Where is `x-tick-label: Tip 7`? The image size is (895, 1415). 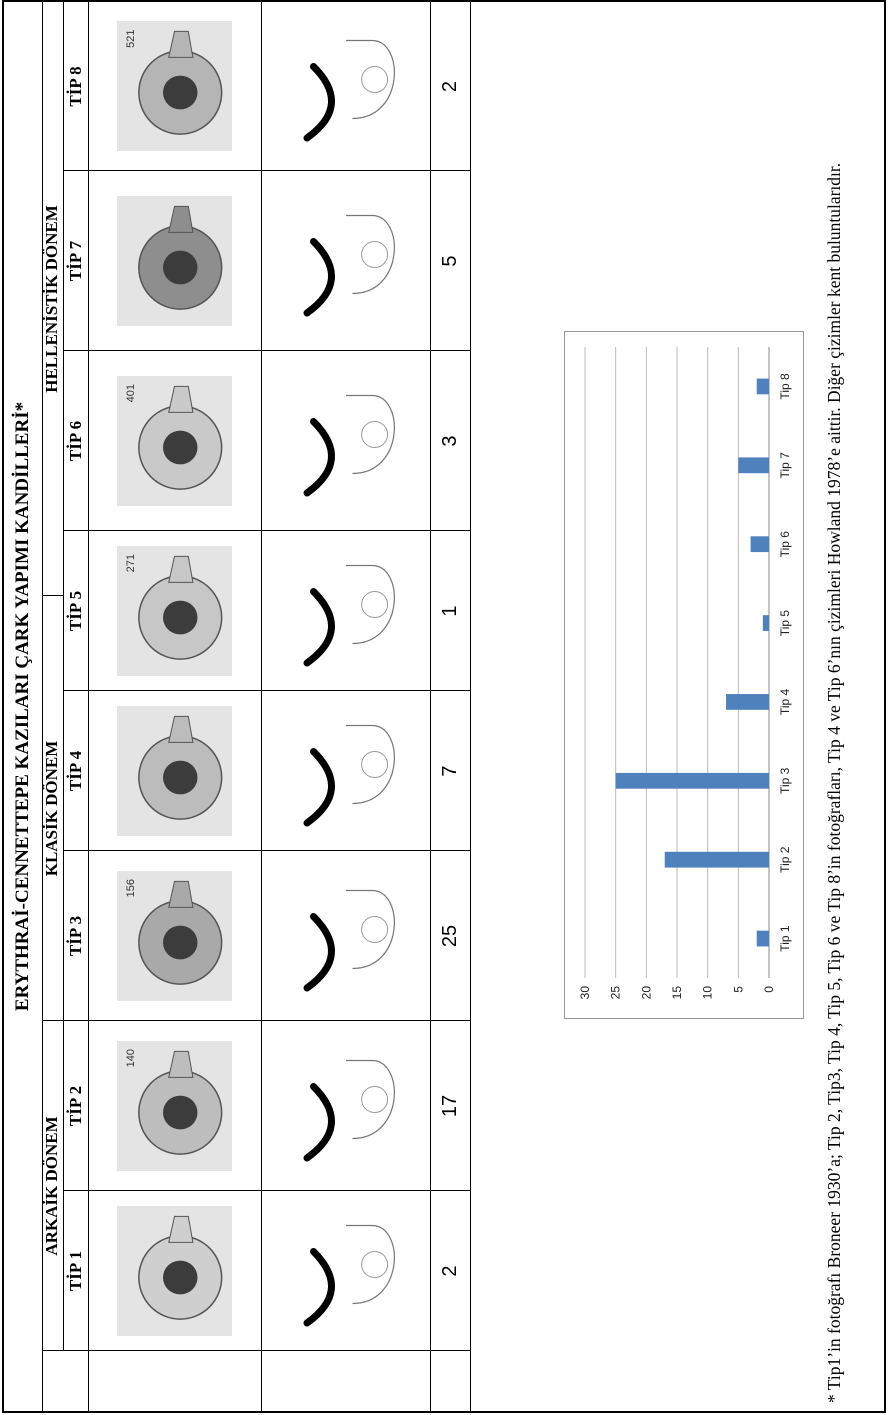
x-tick-label: Tip 7 is located at coordinates (785, 465).